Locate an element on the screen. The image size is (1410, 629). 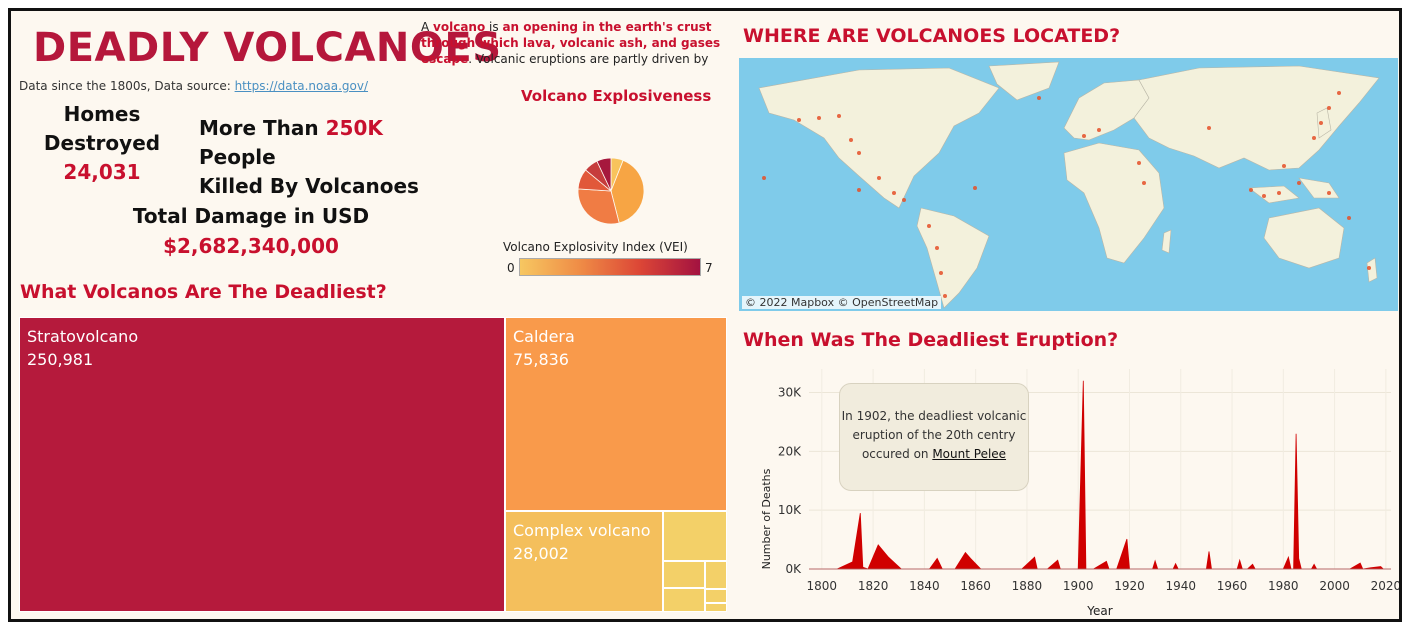
killed-line-2: Killed By Volcanoes is located at coordinates (309, 186).